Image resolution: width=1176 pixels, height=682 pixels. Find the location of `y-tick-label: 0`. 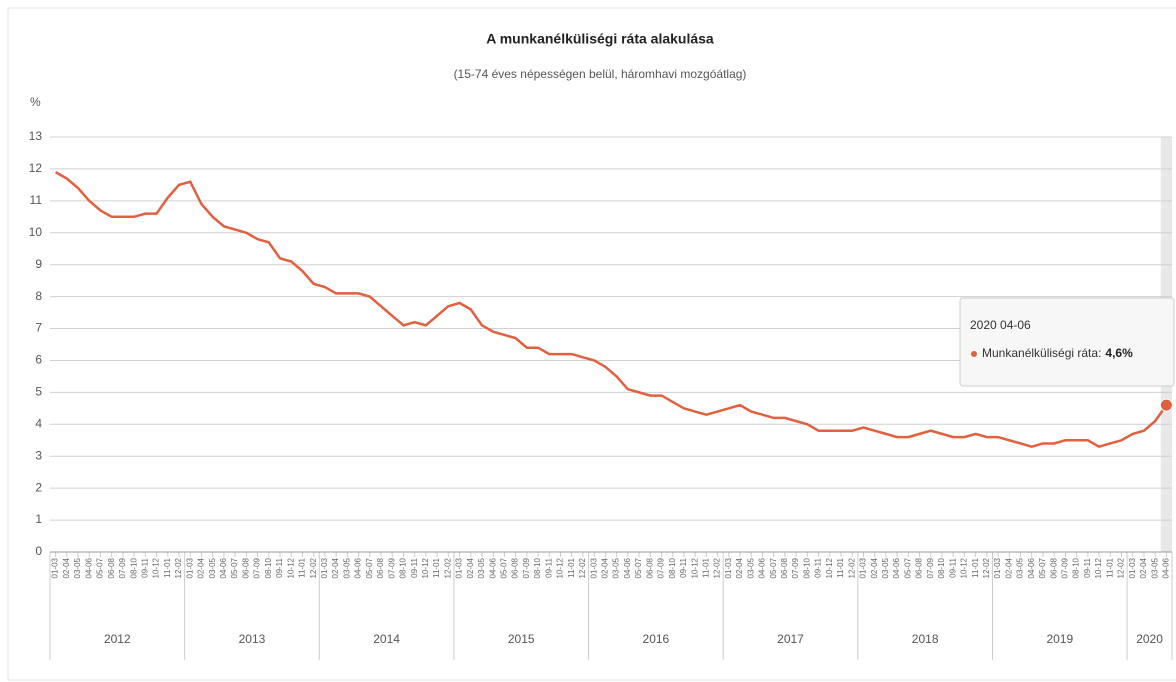

y-tick-label: 0 is located at coordinates (38, 551).